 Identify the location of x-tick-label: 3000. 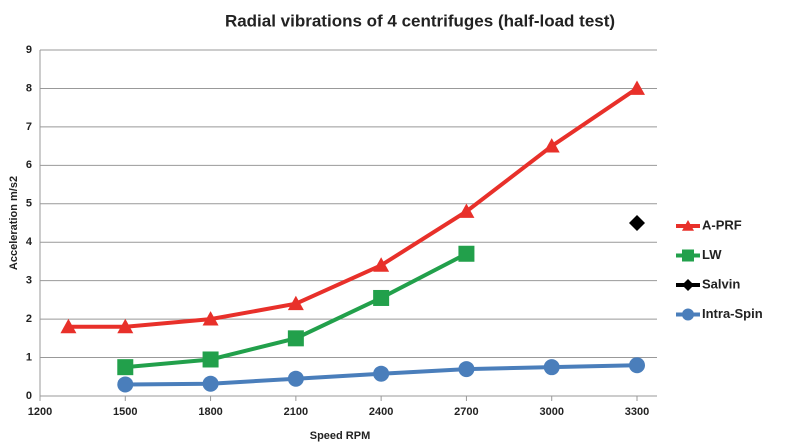
(551, 412).